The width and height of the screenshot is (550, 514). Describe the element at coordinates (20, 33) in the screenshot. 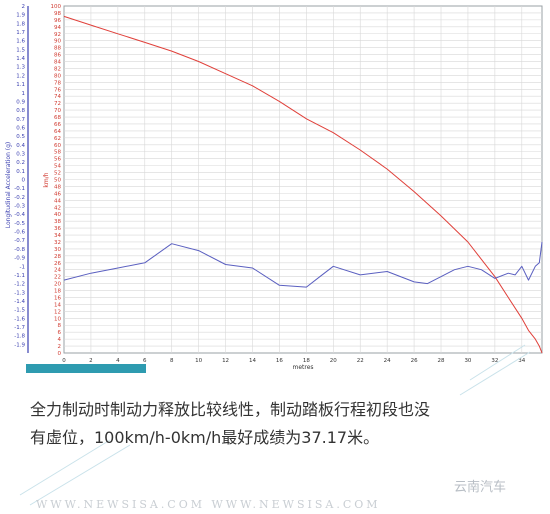

I see `accel-tick-label: 1.7` at that location.